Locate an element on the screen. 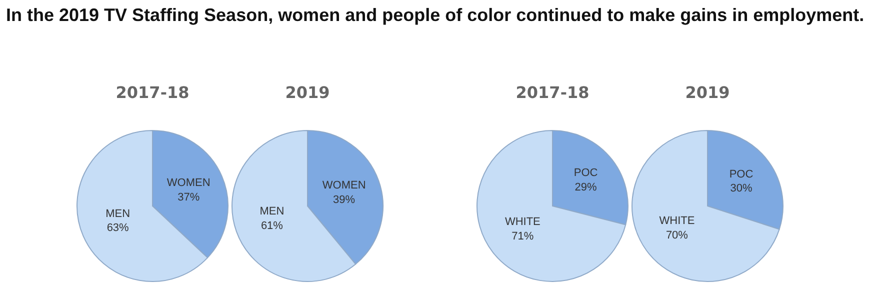 The width and height of the screenshot is (896, 301). data-label: 70% is located at coordinates (677, 235).